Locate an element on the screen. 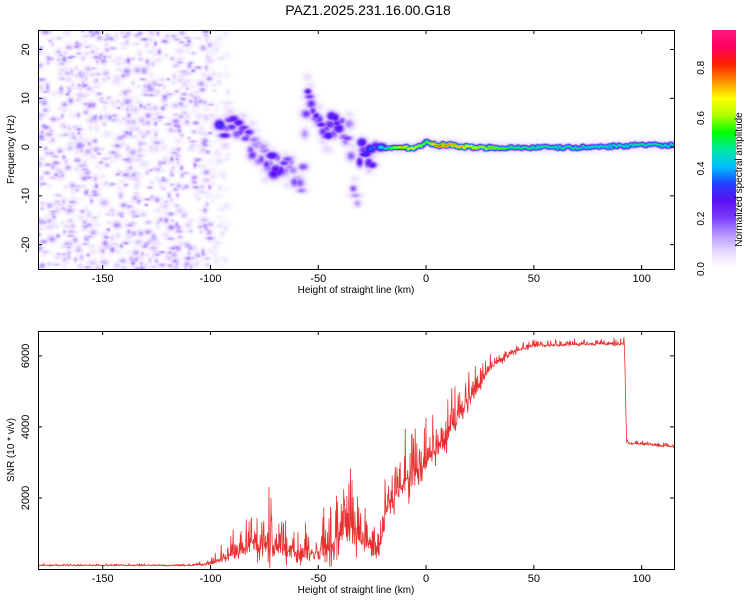 The height and width of the screenshot is (600, 750). snr-x-tick-label: 50 is located at coordinates (534, 579).